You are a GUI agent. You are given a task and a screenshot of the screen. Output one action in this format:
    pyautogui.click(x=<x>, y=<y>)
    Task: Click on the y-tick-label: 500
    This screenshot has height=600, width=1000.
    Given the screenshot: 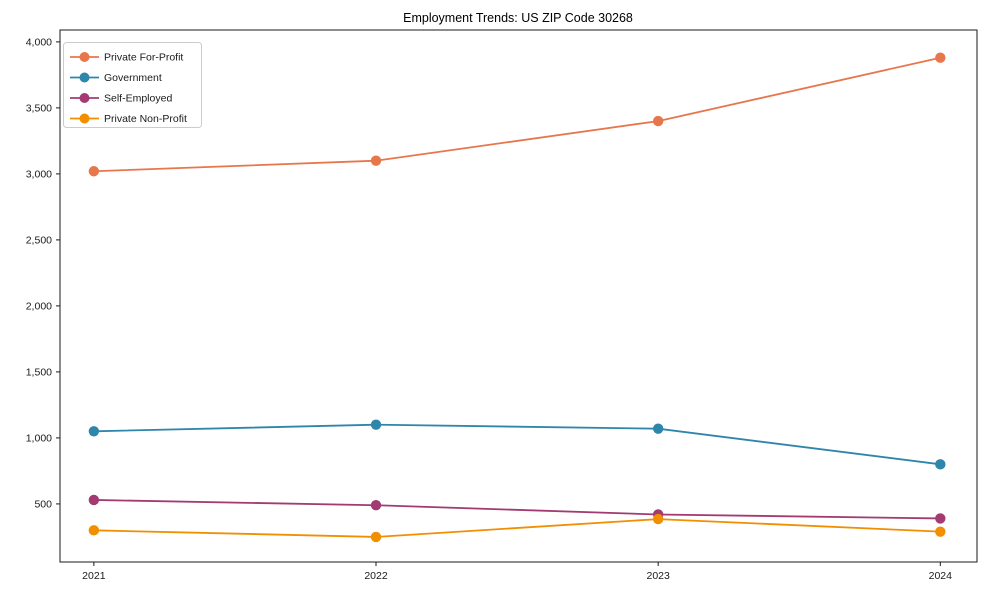 What is the action you would take?
    pyautogui.click(x=43, y=504)
    